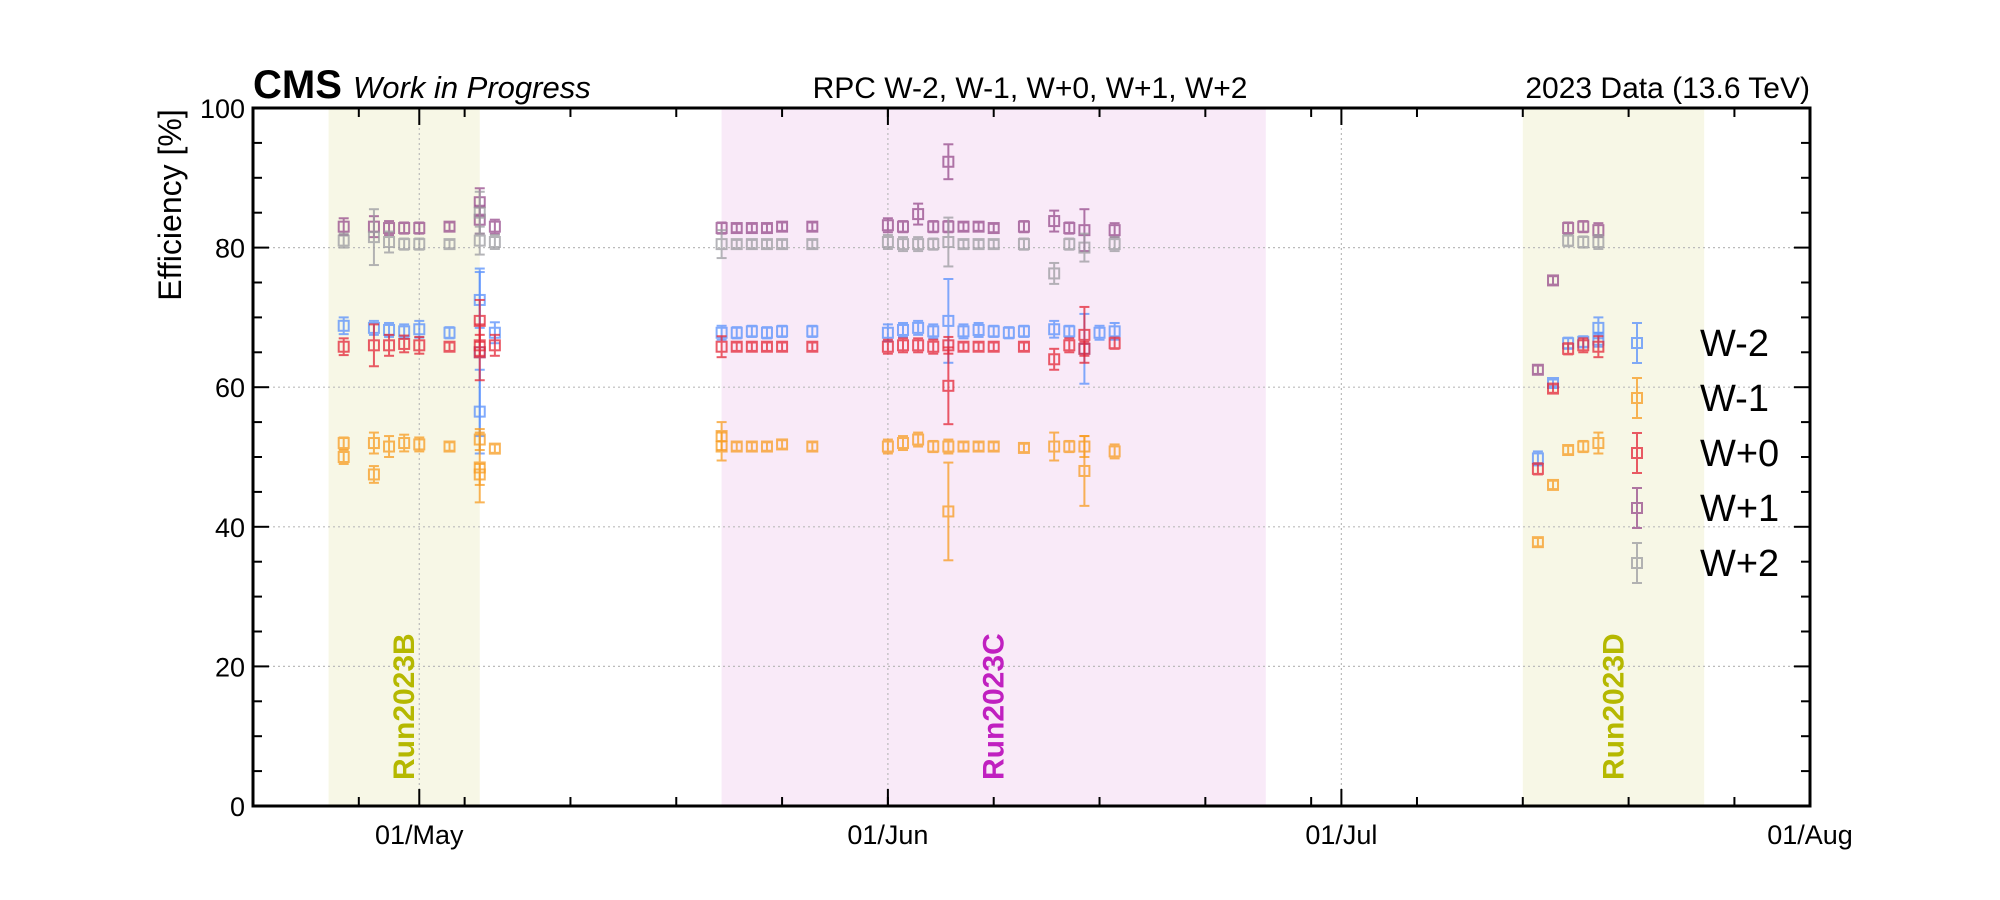 The image size is (2000, 900). What do you see at coordinates (1030, 88) in the screenshot?
I see `plot-title: RPC W-2, W-1, W+0, W+1, W+2` at bounding box center [1030, 88].